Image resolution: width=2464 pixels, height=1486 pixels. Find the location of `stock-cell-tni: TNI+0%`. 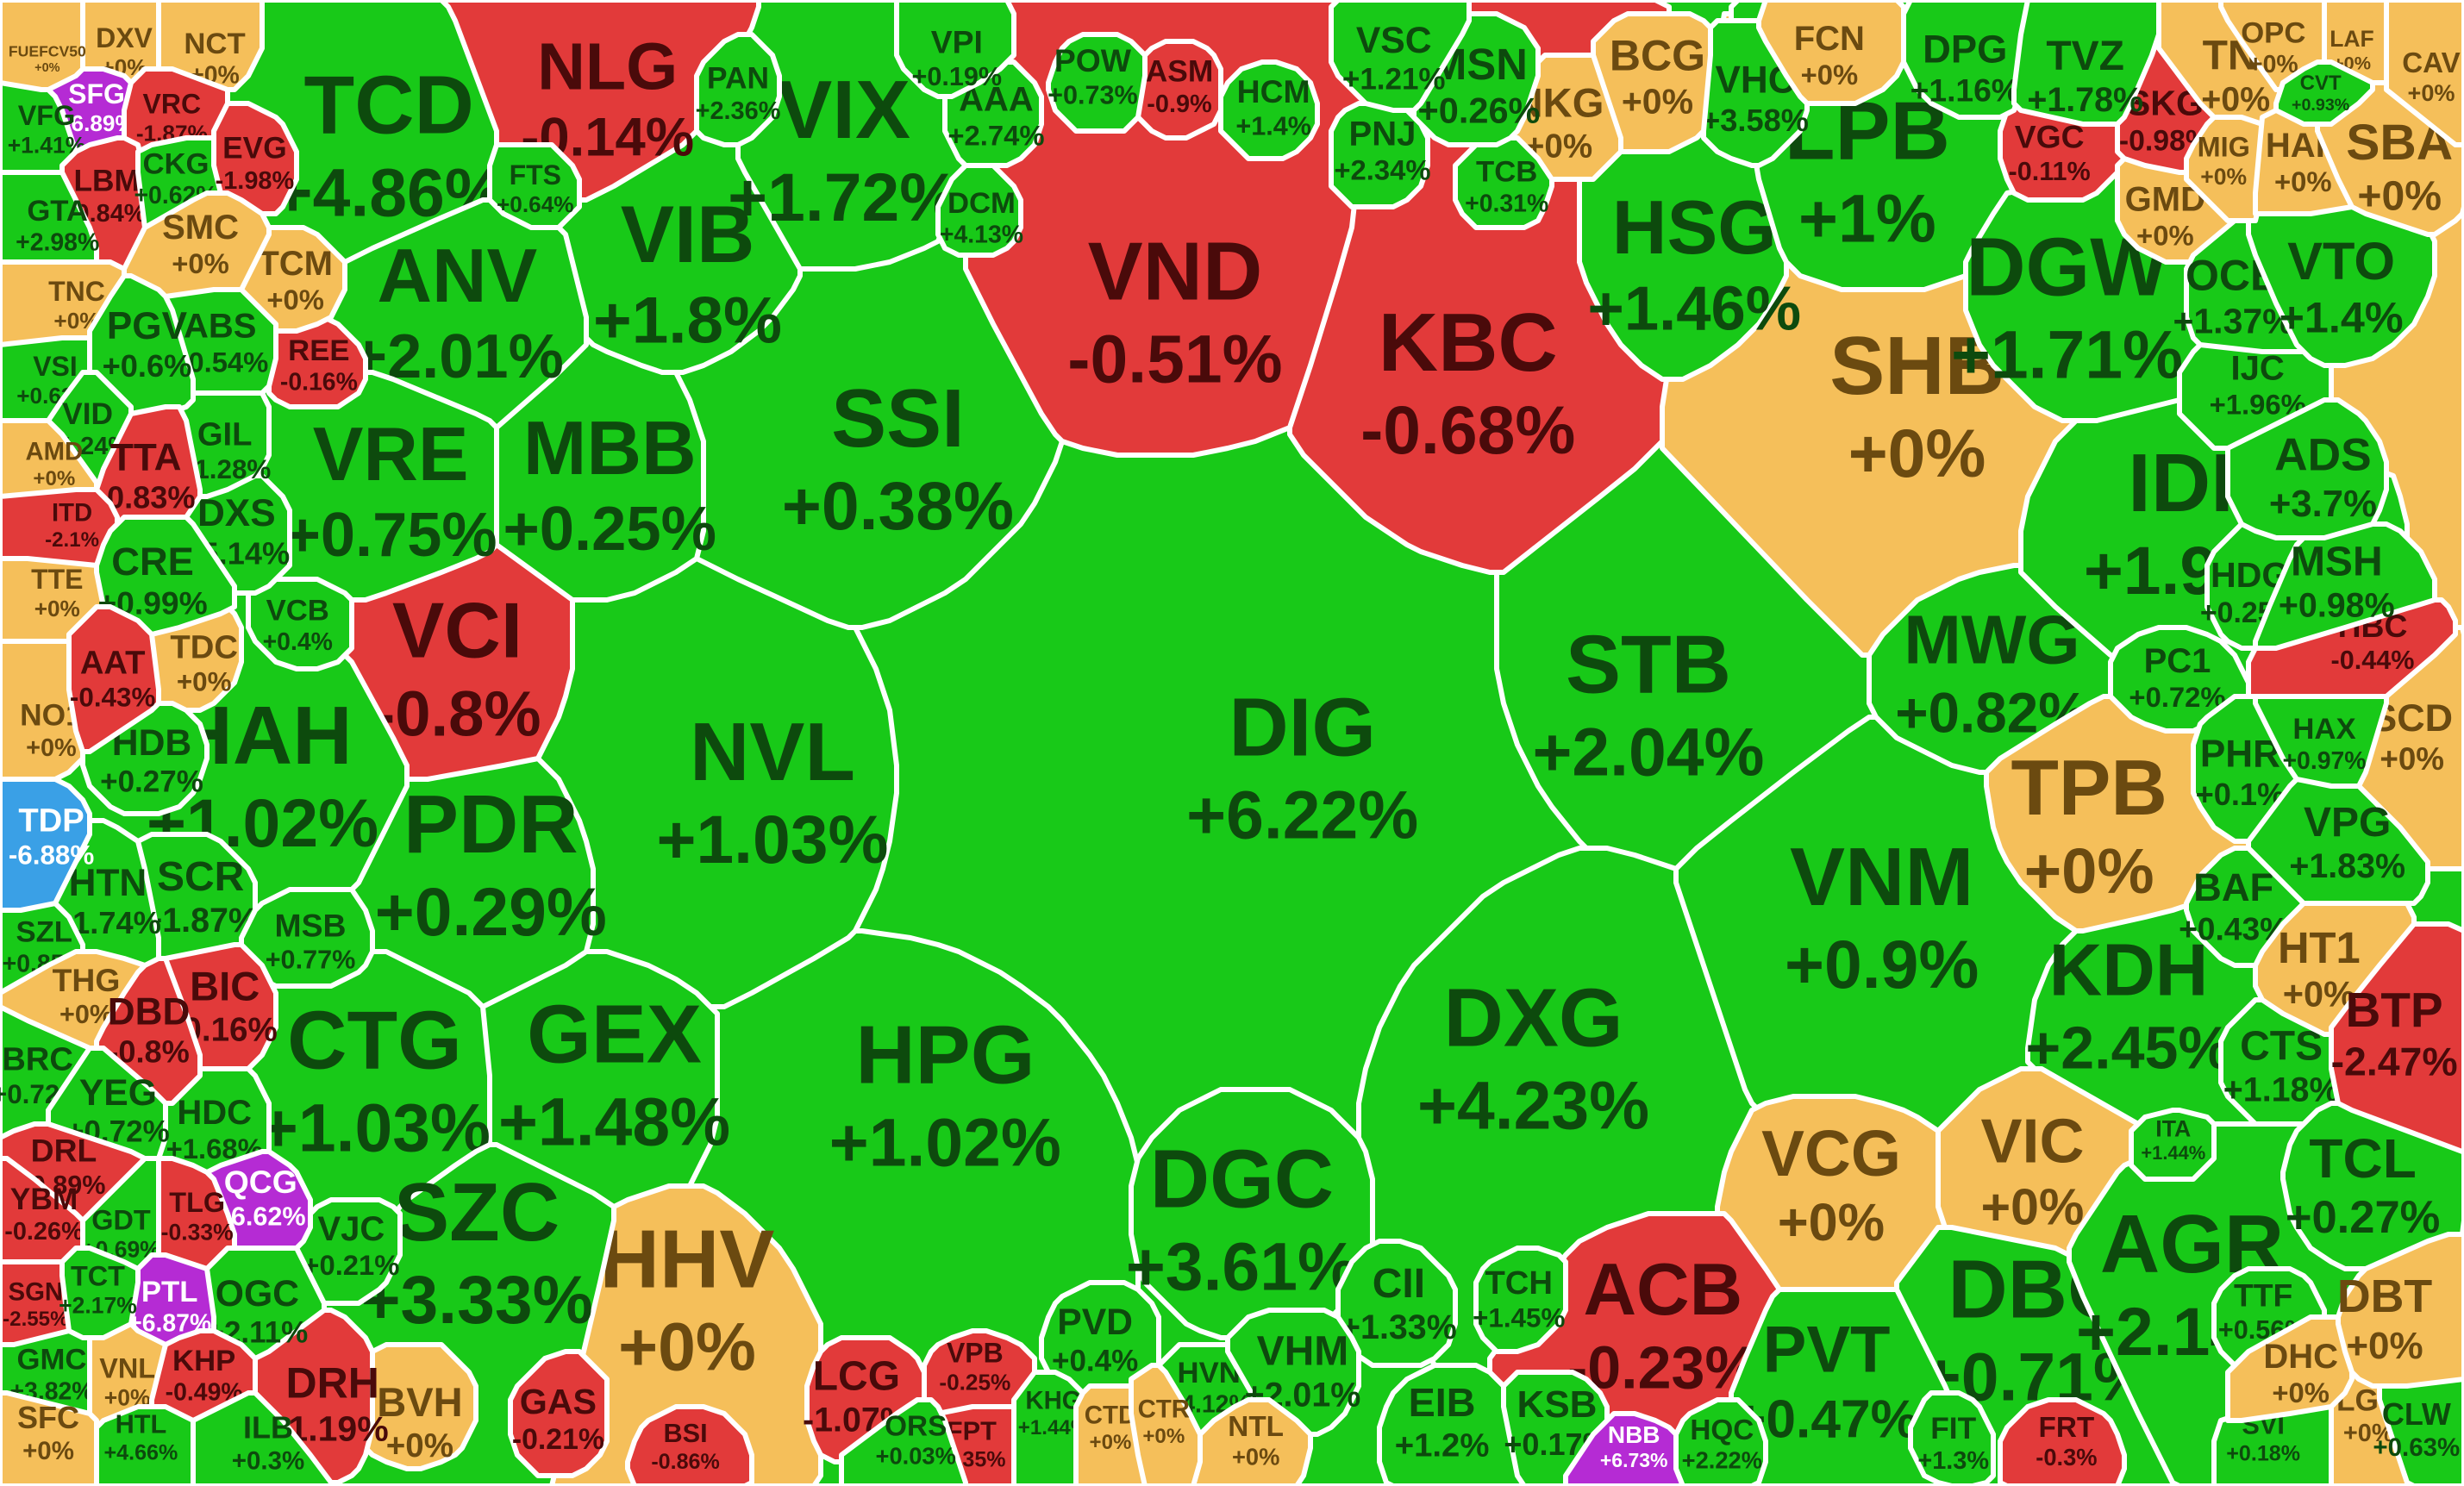

stock-cell-tni: TNI+0% is located at coordinates (2221, 63).